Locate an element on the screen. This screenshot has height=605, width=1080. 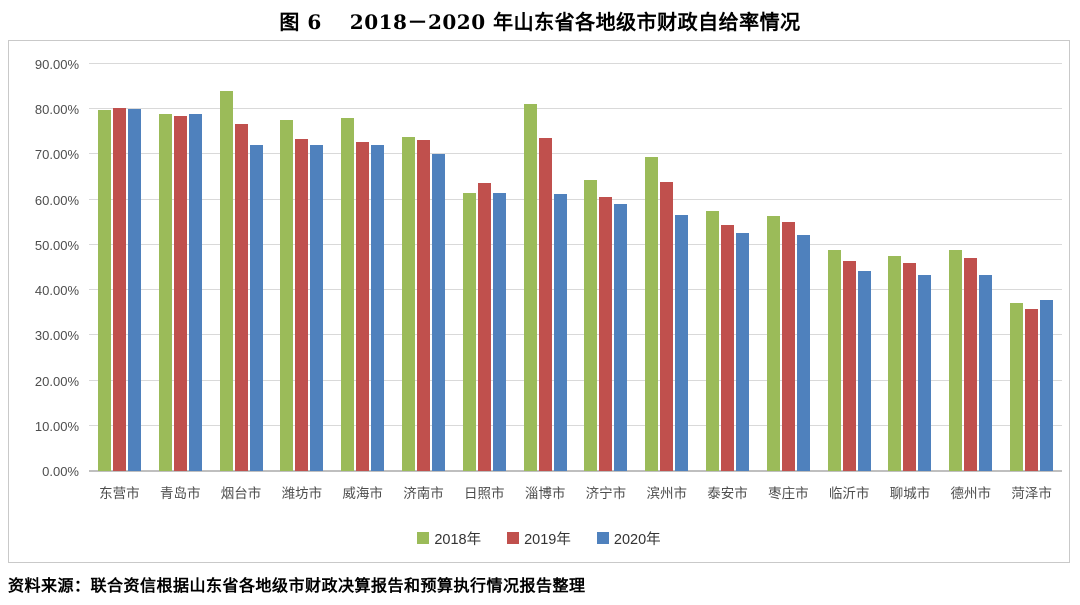
bar-2020年-日照市 is located at coordinates (499, 331).